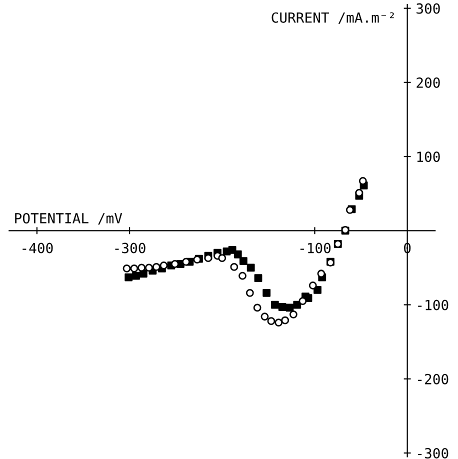  I want to click on y-tick-label: -300, so click(433, 453).